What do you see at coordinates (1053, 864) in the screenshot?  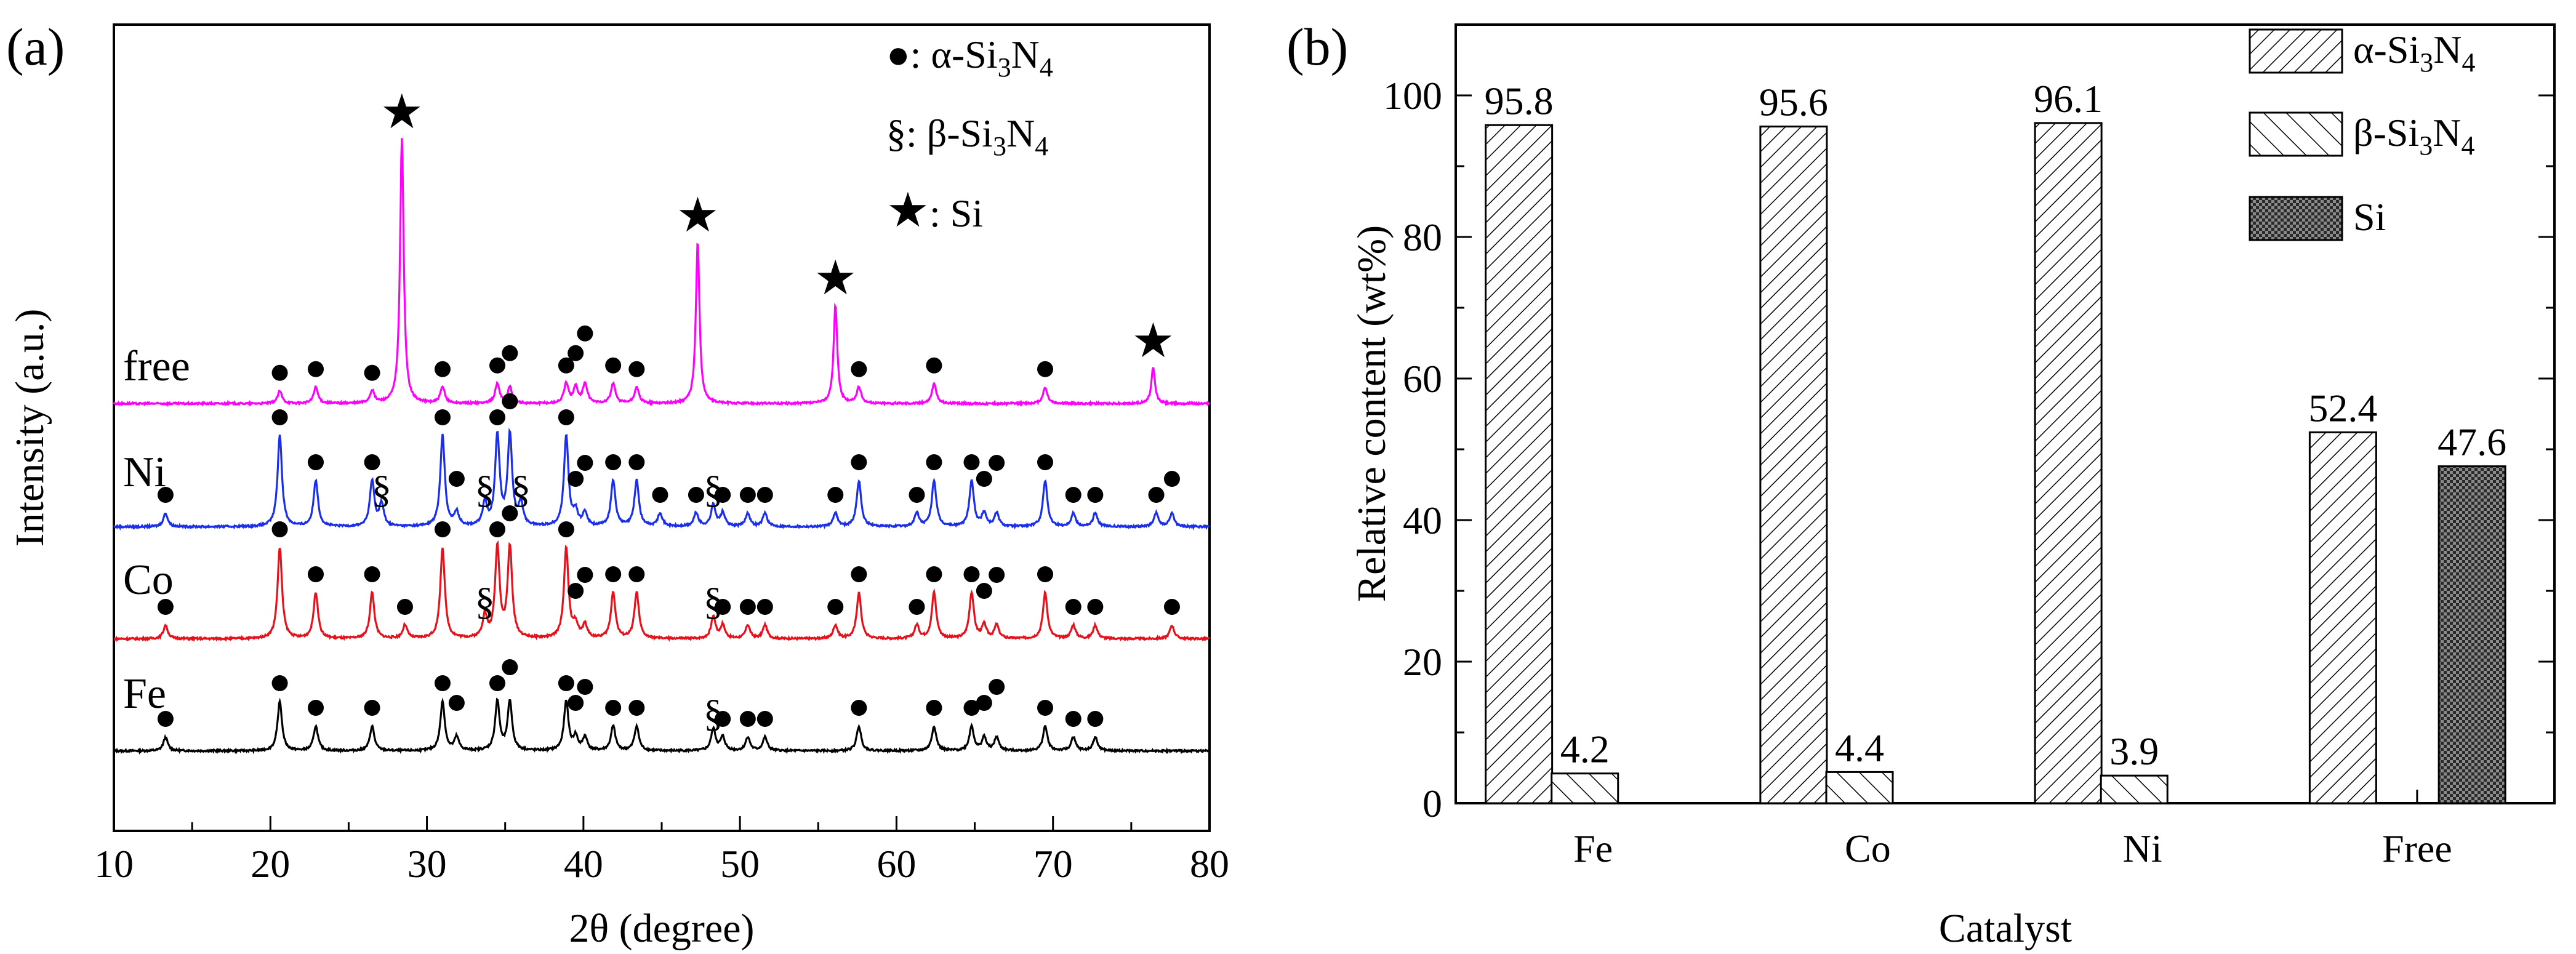 I see `xrd-x-tick-label: 70` at bounding box center [1053, 864].